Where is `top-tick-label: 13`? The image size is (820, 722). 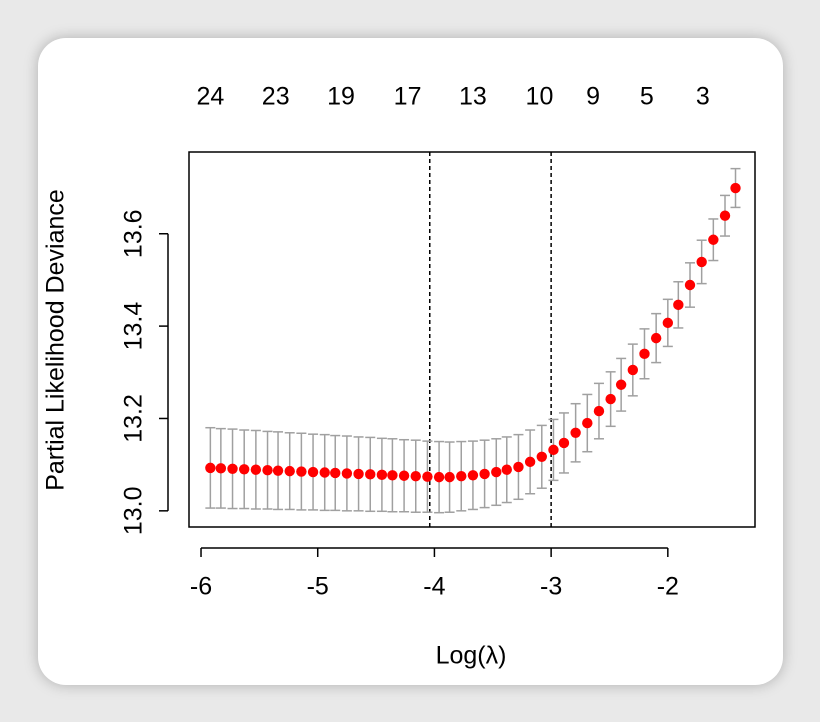
top-tick-label: 13 is located at coordinates (473, 97).